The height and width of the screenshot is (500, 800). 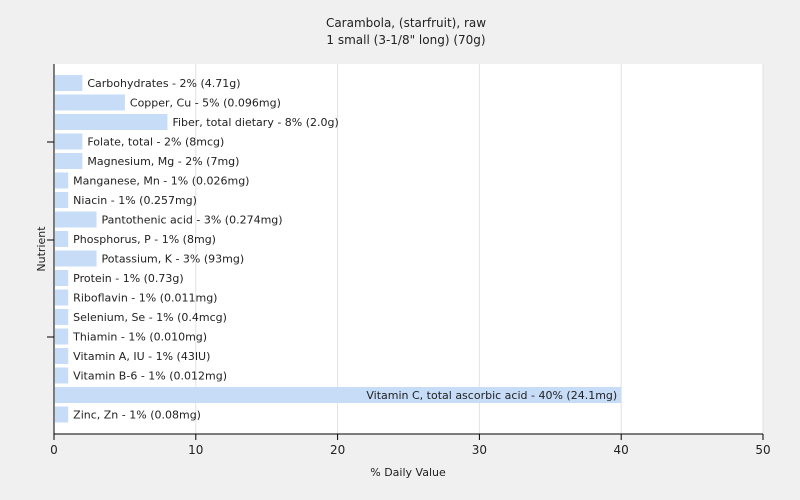 What do you see at coordinates (41, 249) in the screenshot?
I see `y-axis-label: Nutrient` at bounding box center [41, 249].